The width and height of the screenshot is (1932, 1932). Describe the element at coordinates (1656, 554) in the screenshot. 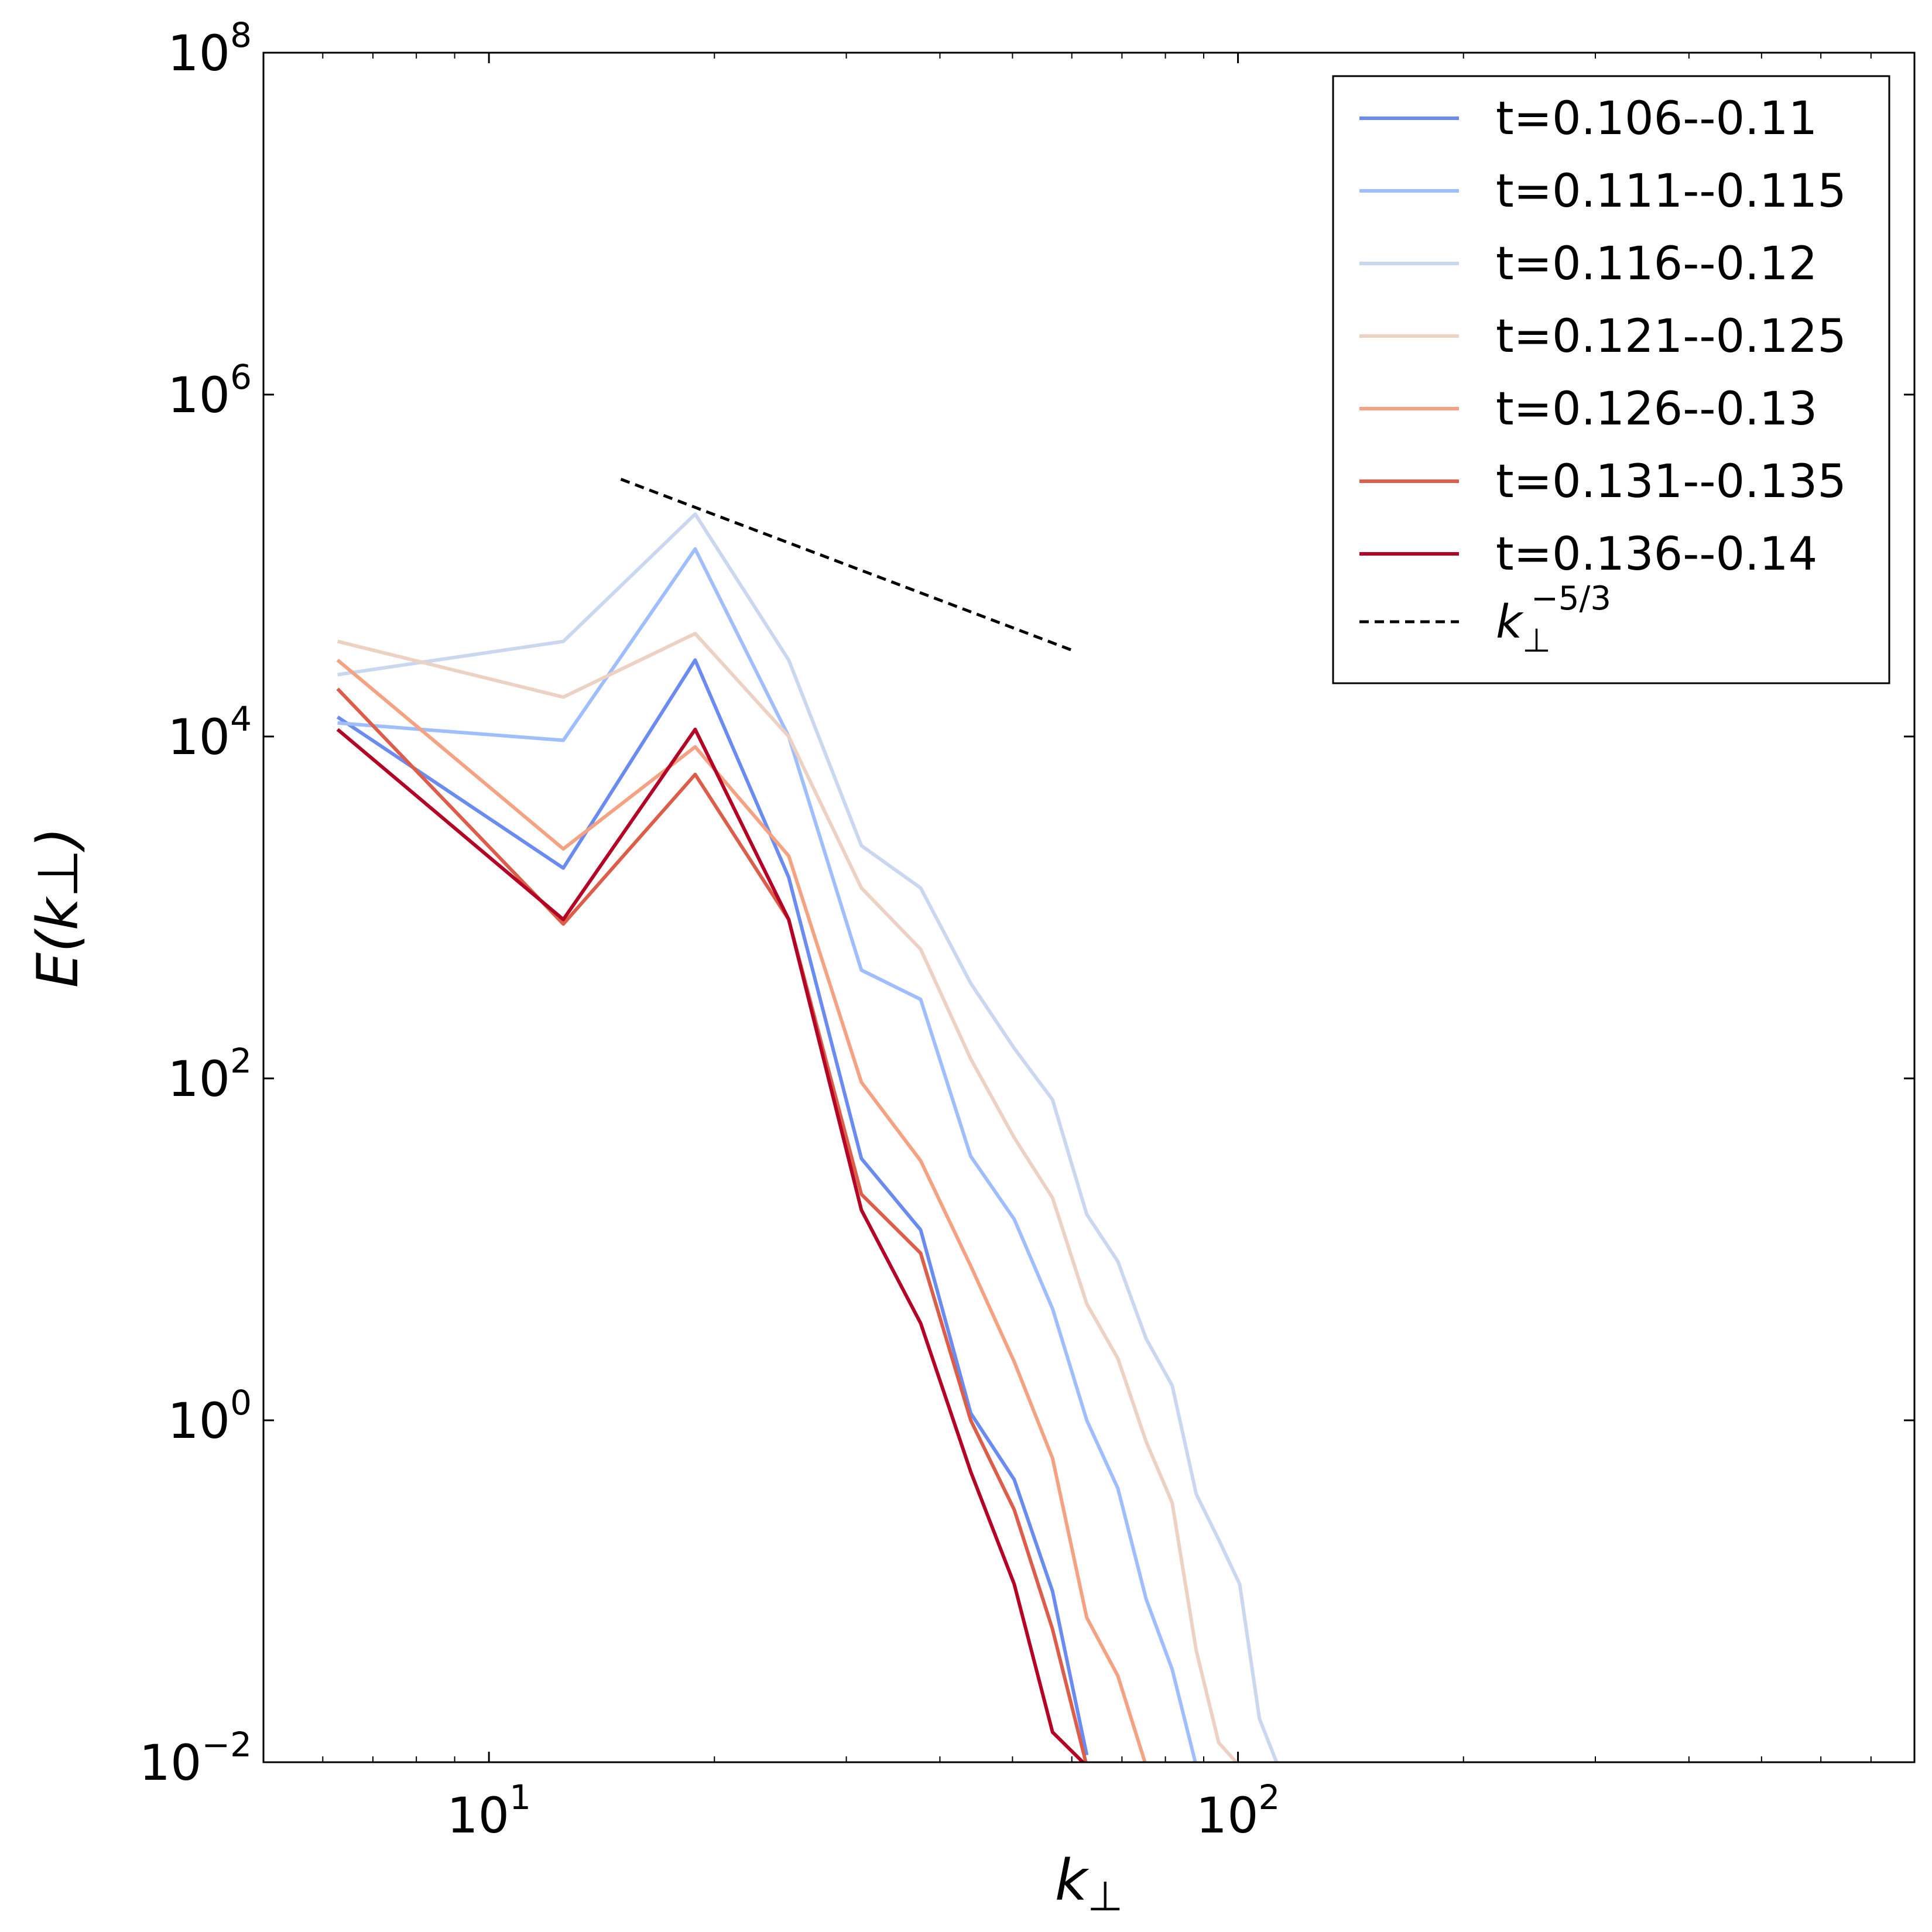

I see `legend-label: t=0.136--0.14` at that location.